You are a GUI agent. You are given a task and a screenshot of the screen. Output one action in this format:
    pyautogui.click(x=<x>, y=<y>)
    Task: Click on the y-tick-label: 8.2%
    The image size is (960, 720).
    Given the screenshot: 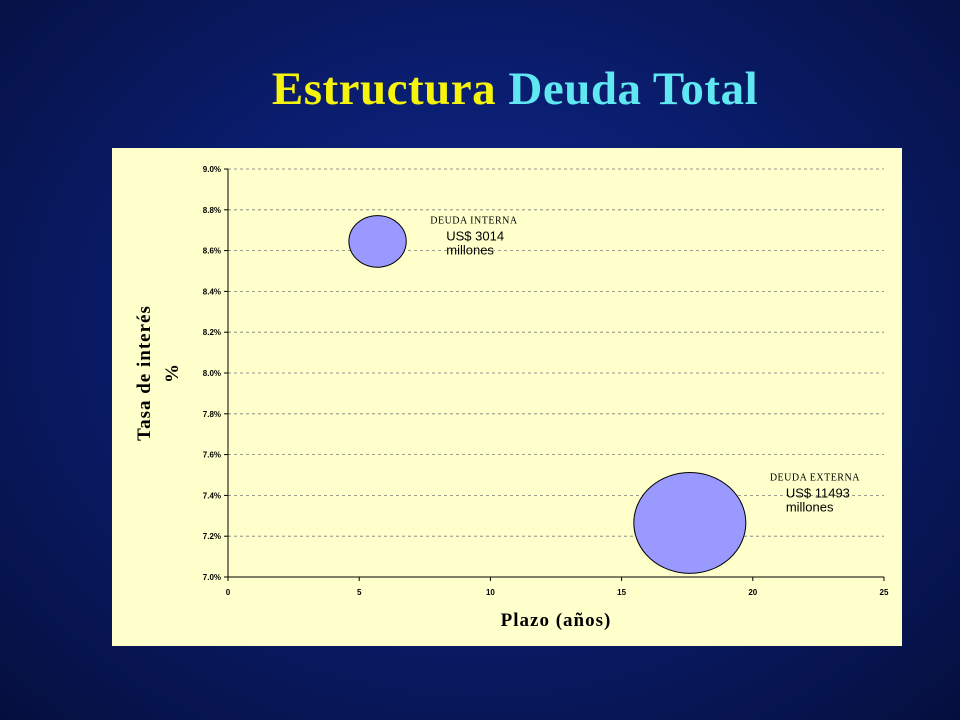 What is the action you would take?
    pyautogui.click(x=212, y=332)
    